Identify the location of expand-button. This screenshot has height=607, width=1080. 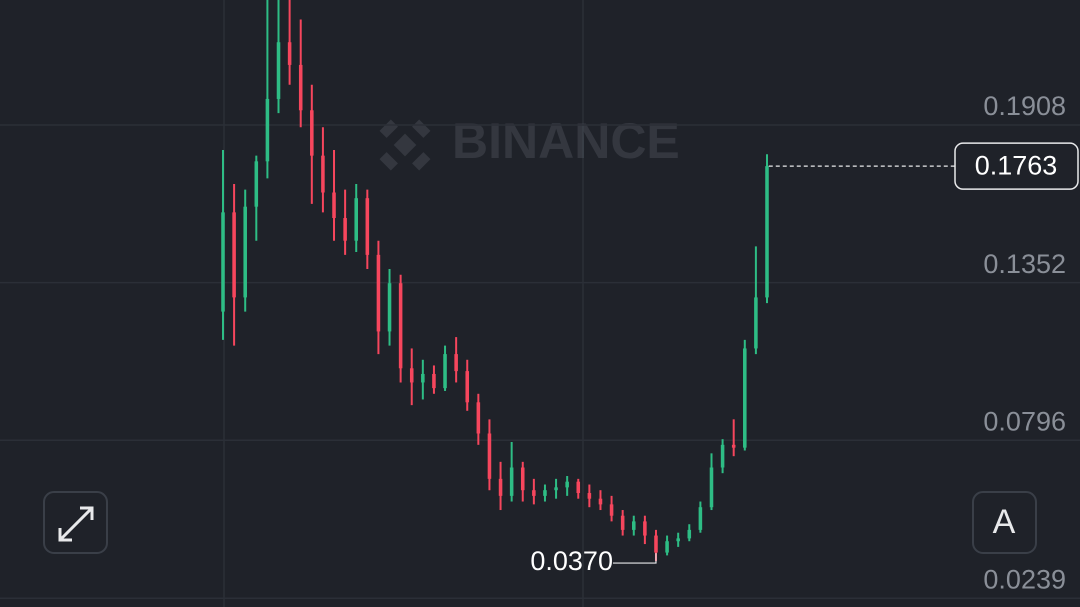
(75, 522).